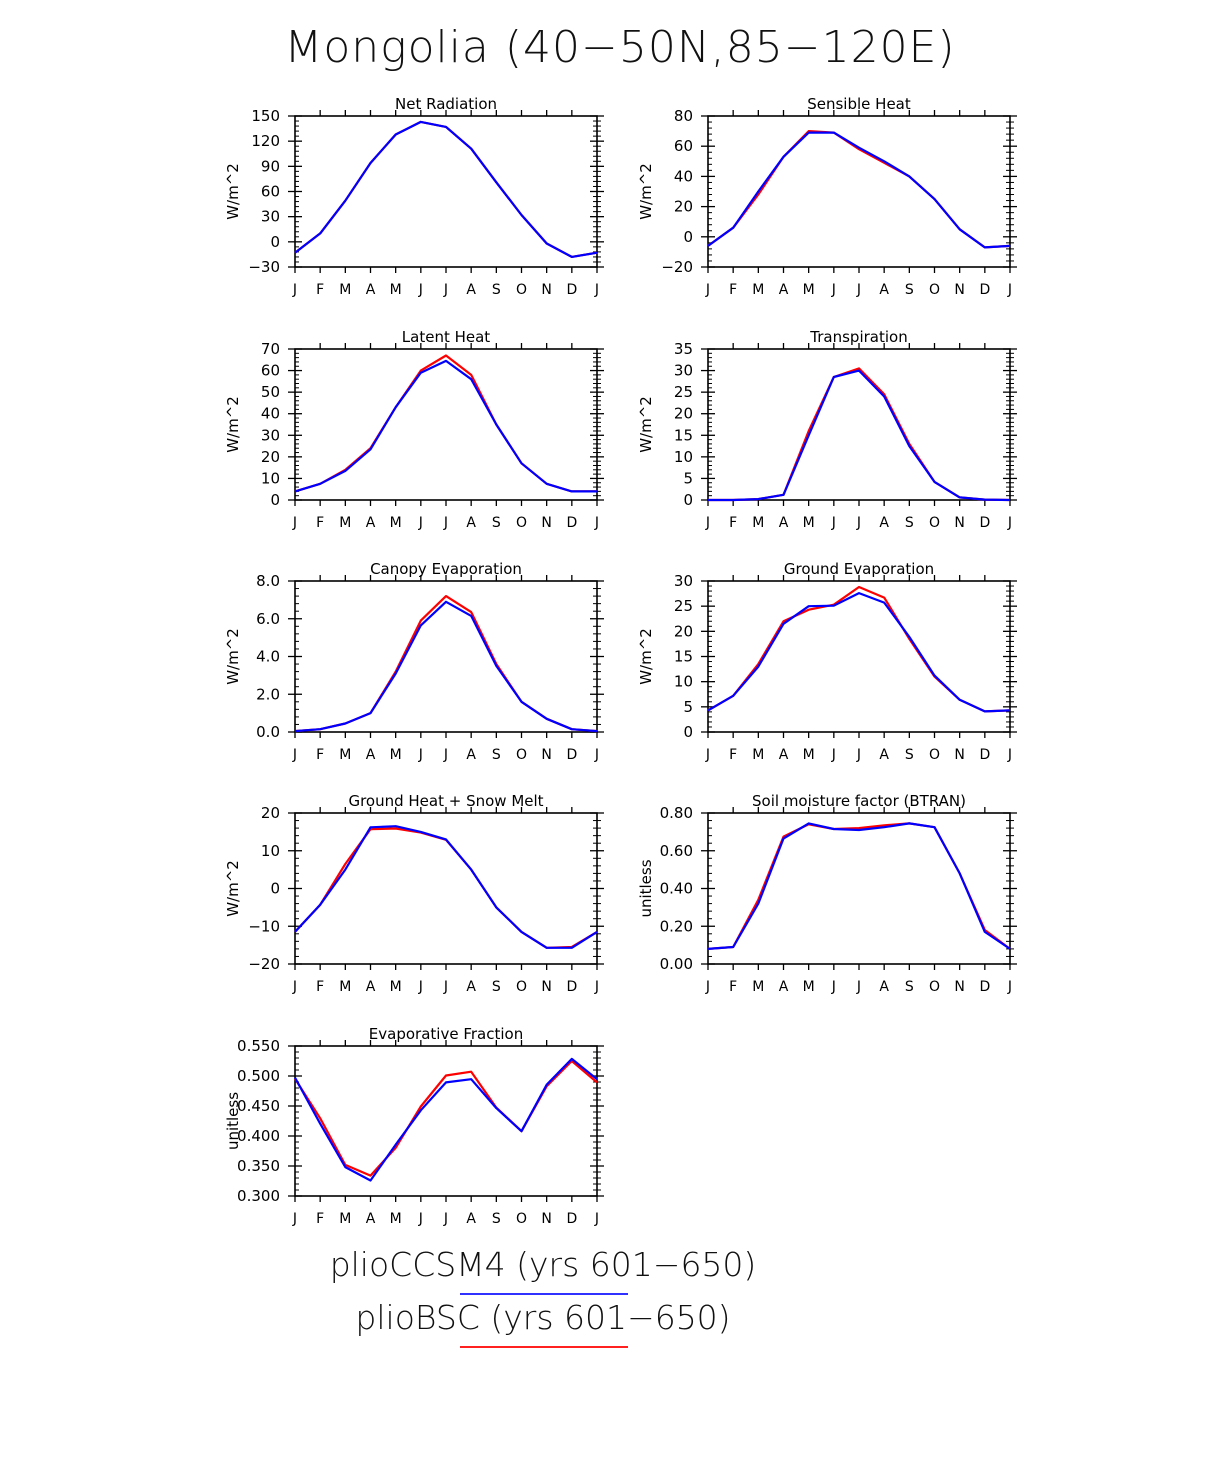 This screenshot has width=1224, height=1470. I want to click on y-tick-label: 0.60, so click(676, 851).